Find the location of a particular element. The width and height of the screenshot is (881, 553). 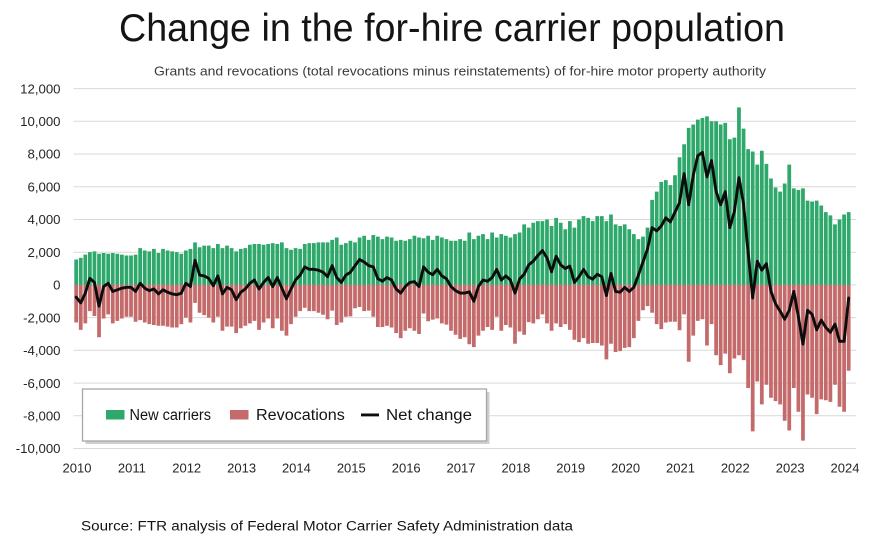

svg-text: Revocations is located at coordinates (300, 415).